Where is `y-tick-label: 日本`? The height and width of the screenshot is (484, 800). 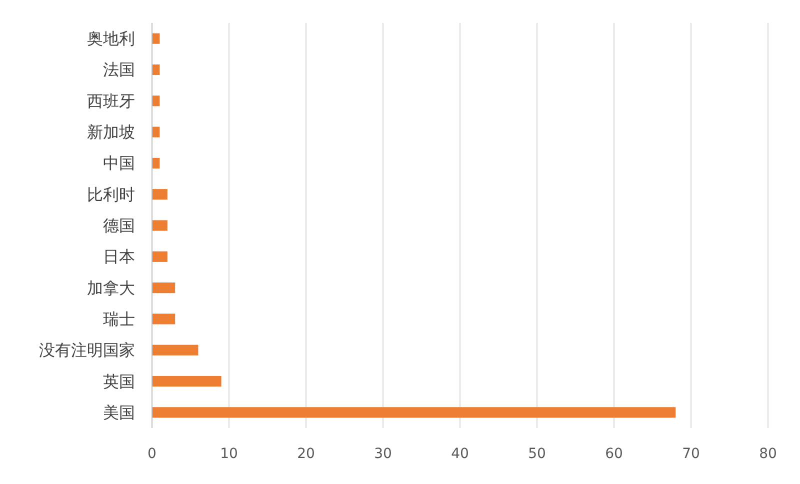
y-tick-label: 日本 is located at coordinates (119, 256).